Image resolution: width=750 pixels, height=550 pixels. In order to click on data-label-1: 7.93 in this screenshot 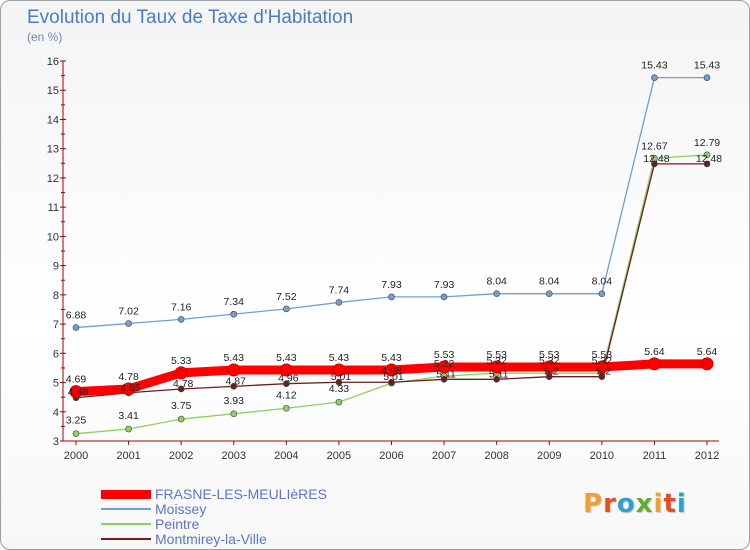, I will do `click(444, 285)`.